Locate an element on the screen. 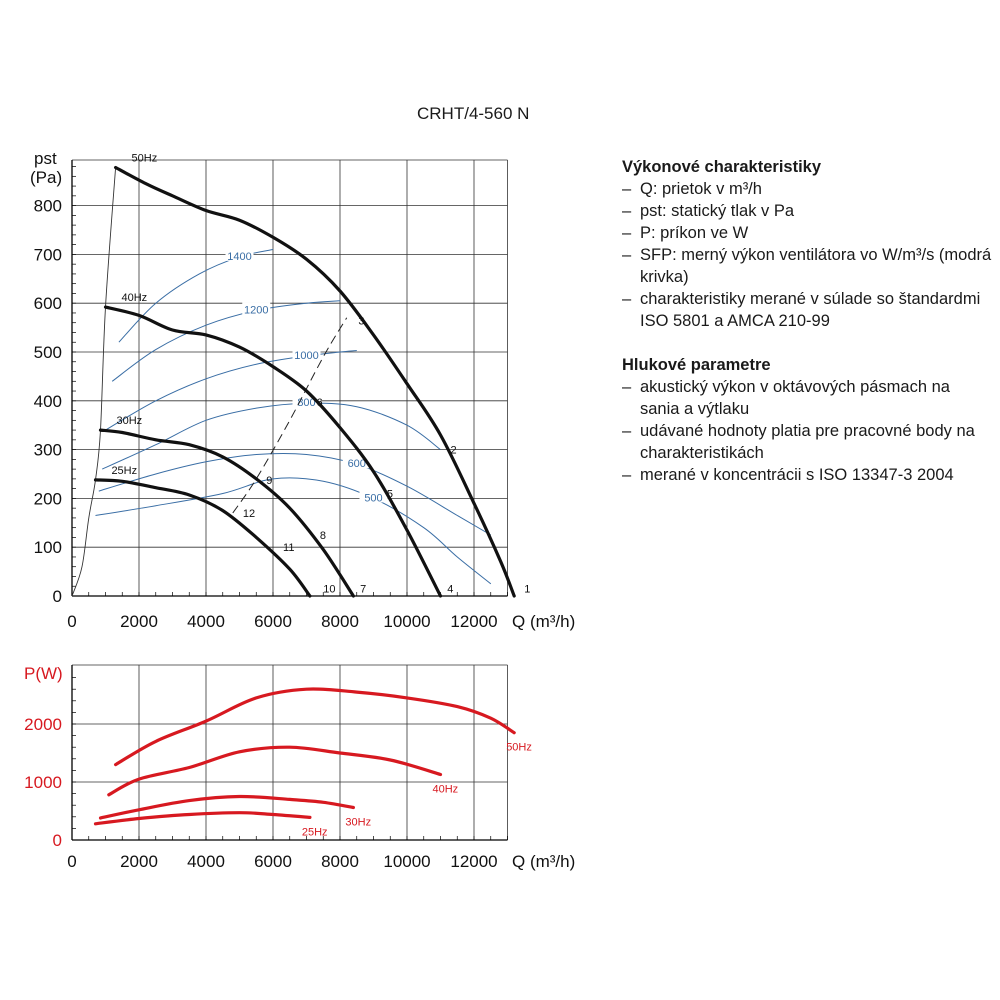  legend-item: P: príkon ve W is located at coordinates (807, 233).